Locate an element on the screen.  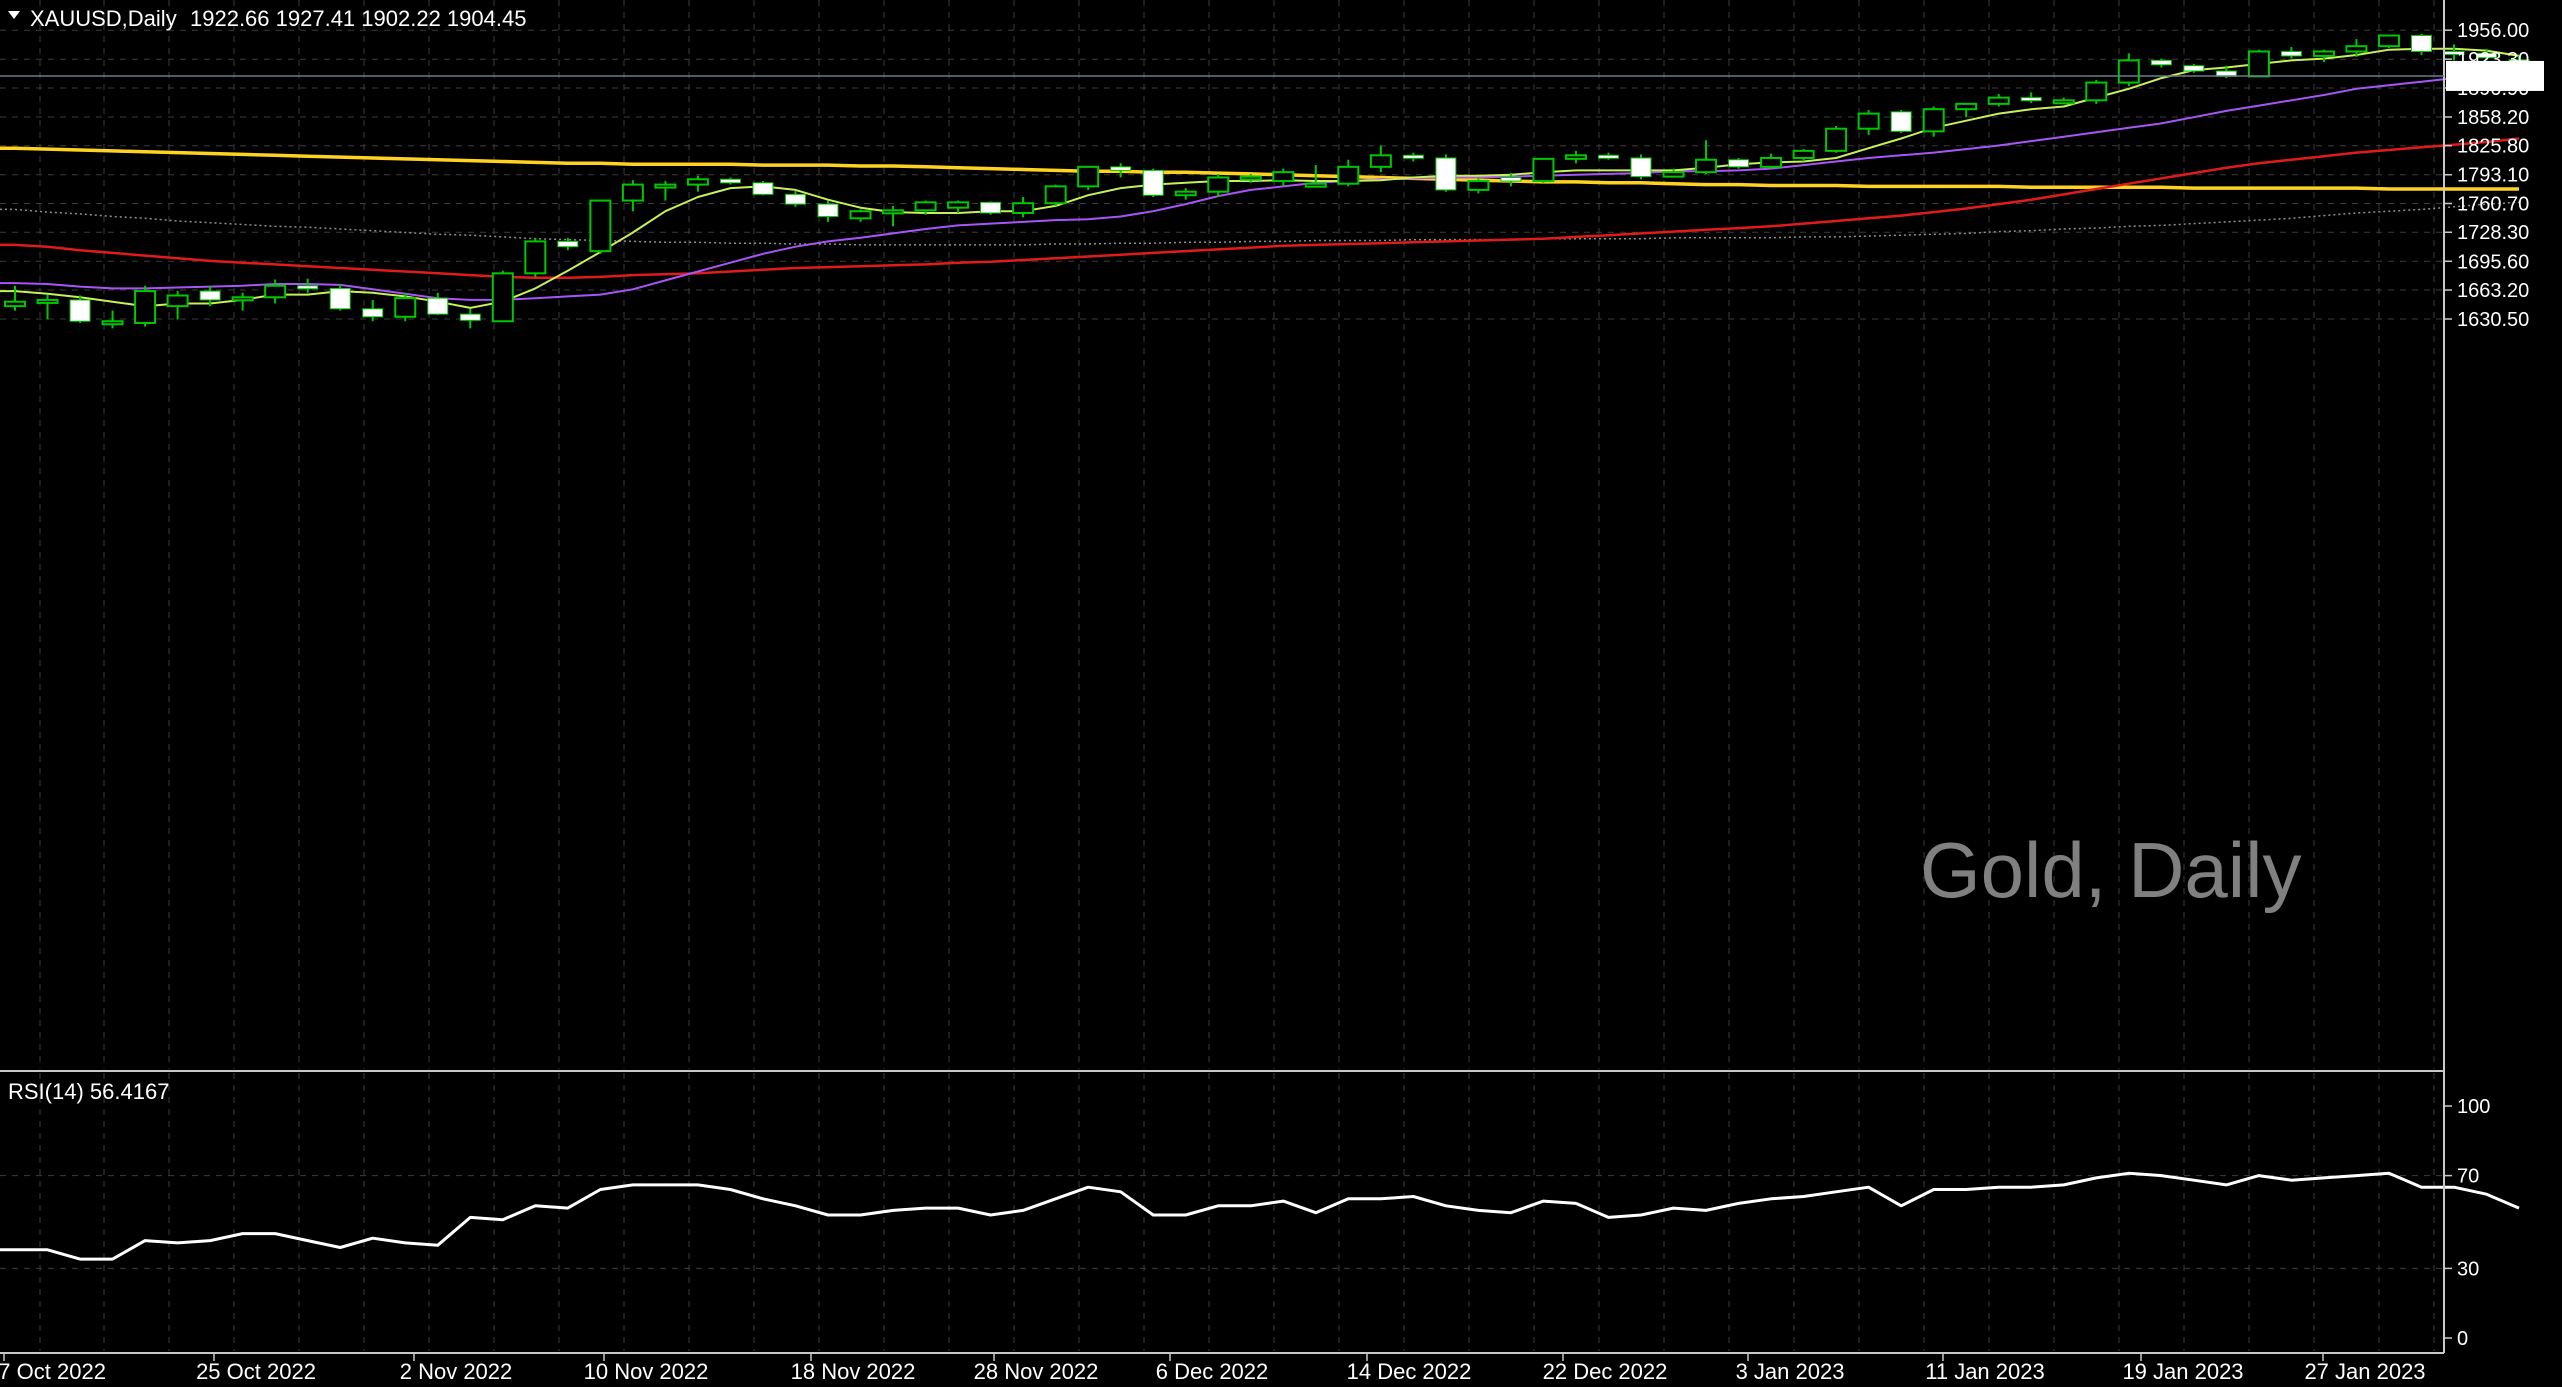
time-tick-label: 28 Nov 2022 is located at coordinates (1036, 1371).